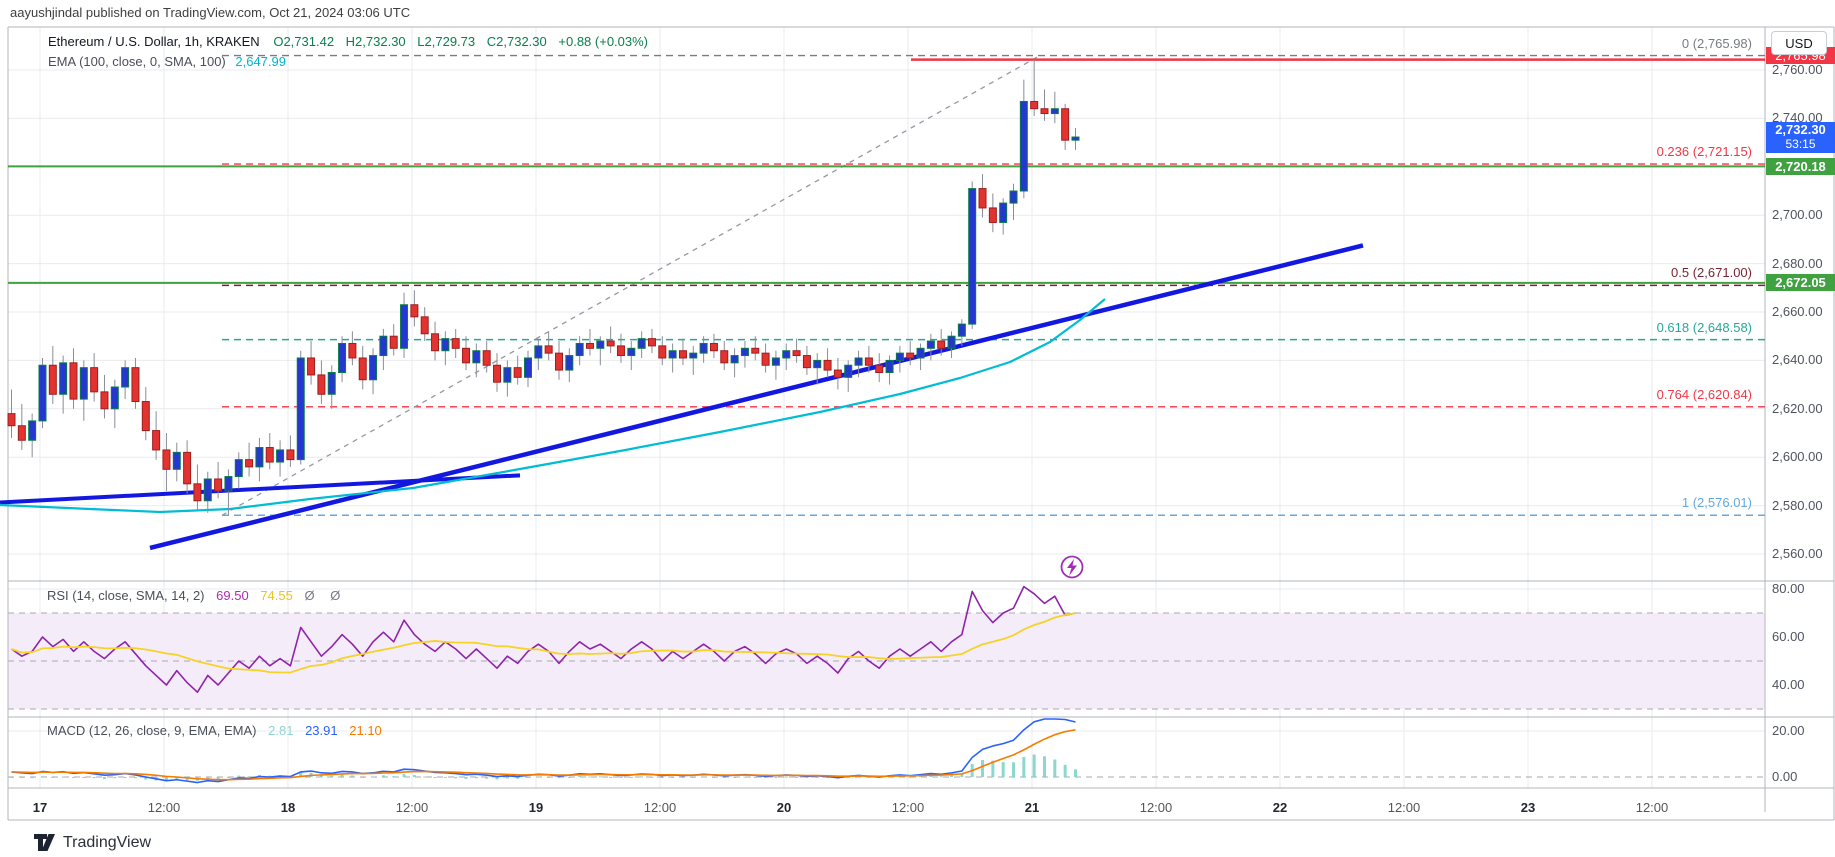 The image size is (1835, 857). Describe the element at coordinates (260, 61) in the screenshot. I see `ema-indicator-value: 2,647.99` at that location.